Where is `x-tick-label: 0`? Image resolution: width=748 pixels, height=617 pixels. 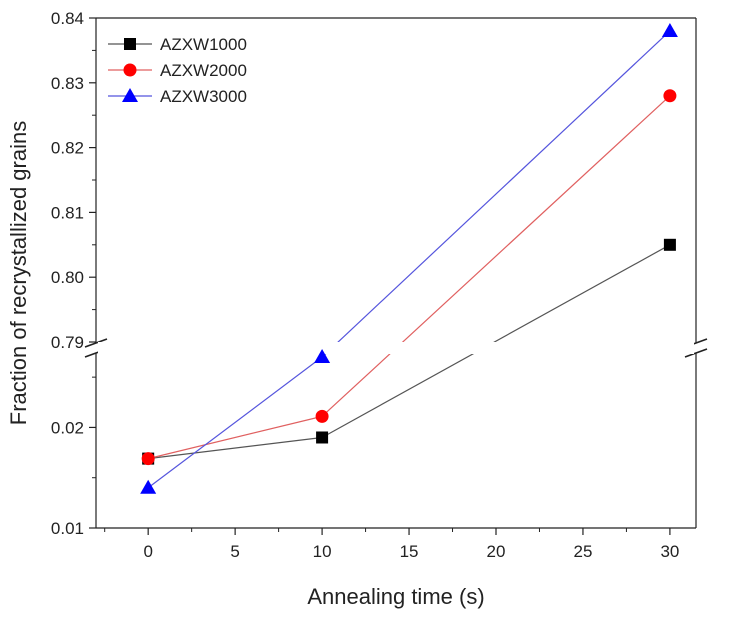
x-tick-label: 0 is located at coordinates (147, 551).